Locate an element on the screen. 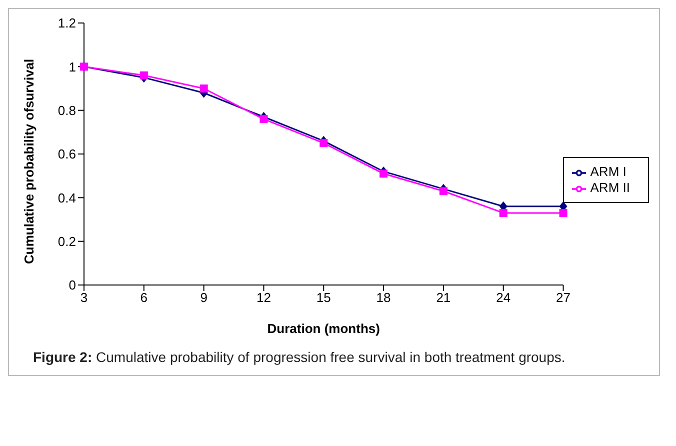 Image resolution: width=676 pixels, height=446 pixels. x-tick-label: 9 is located at coordinates (204, 298).